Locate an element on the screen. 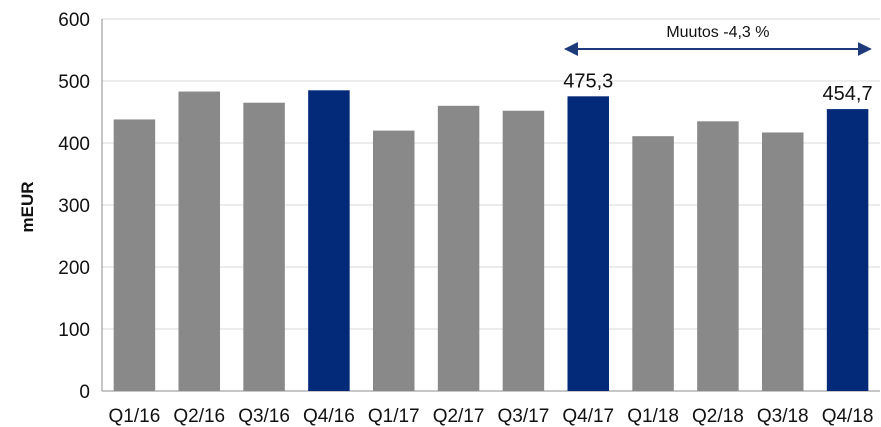 This screenshot has width=881, height=427. change-annotation: Muutos -4,3 % is located at coordinates (718, 40).